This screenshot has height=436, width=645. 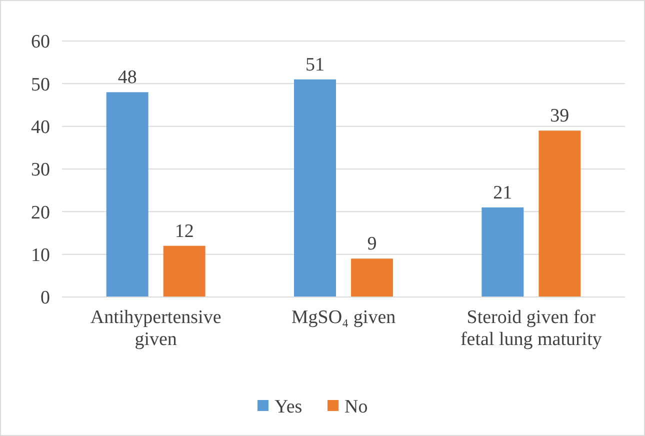 What do you see at coordinates (184, 231) in the screenshot?
I see `data-label: 12` at bounding box center [184, 231].